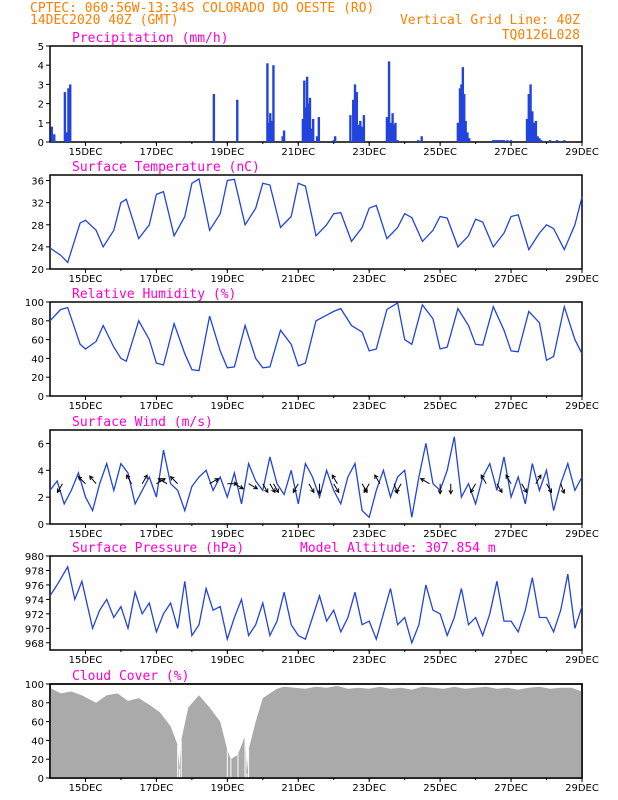 This screenshot has width=618, height=800. I want to click on pressure-xtick-label: 17DEC, so click(157, 660).